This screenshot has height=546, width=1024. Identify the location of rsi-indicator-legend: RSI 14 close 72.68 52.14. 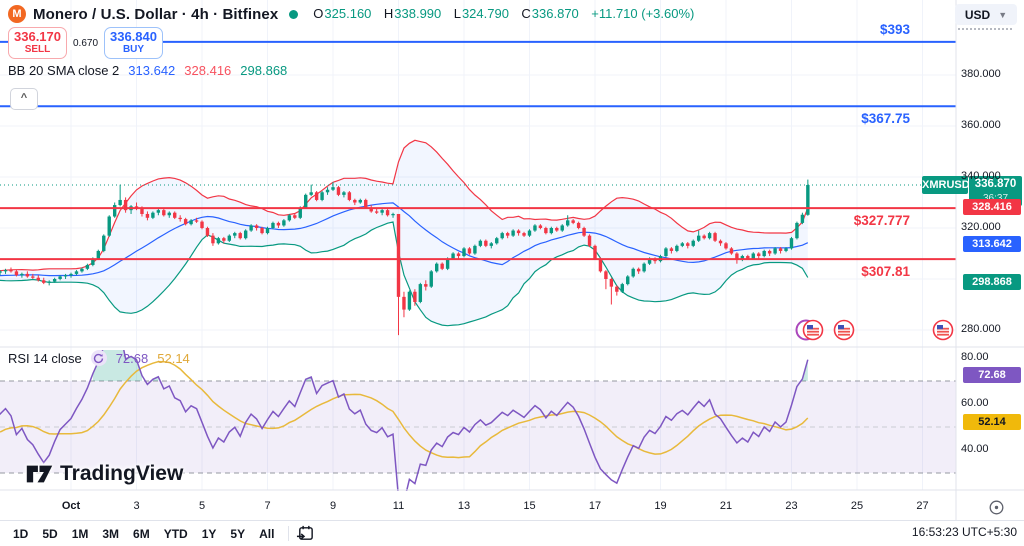
(99, 358).